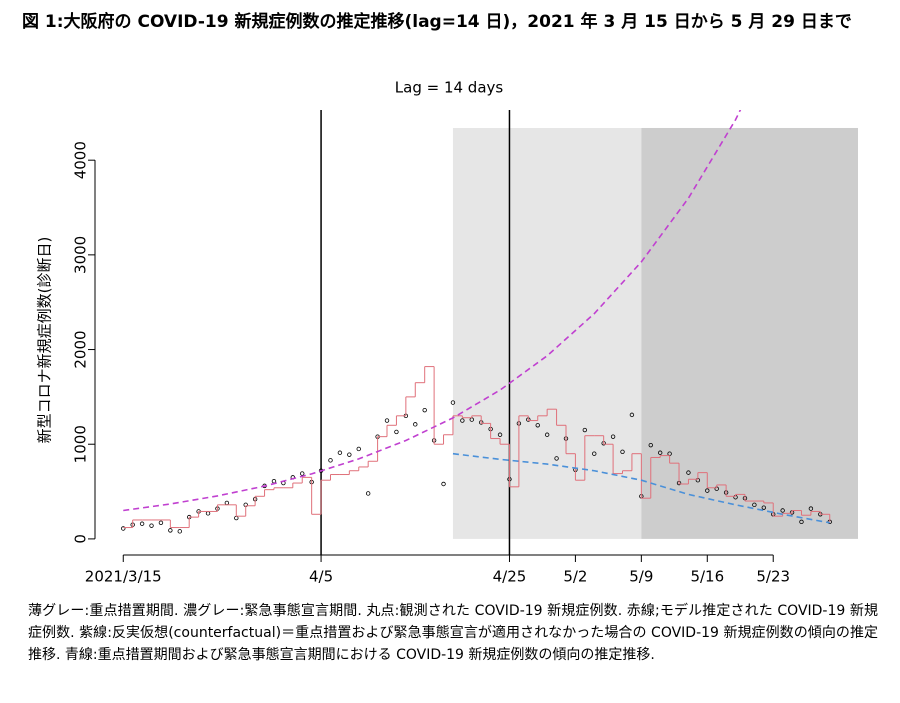 The height and width of the screenshot is (703, 900). What do you see at coordinates (510, 577) in the screenshot?
I see `x-tick-label: 4/25` at bounding box center [510, 577].